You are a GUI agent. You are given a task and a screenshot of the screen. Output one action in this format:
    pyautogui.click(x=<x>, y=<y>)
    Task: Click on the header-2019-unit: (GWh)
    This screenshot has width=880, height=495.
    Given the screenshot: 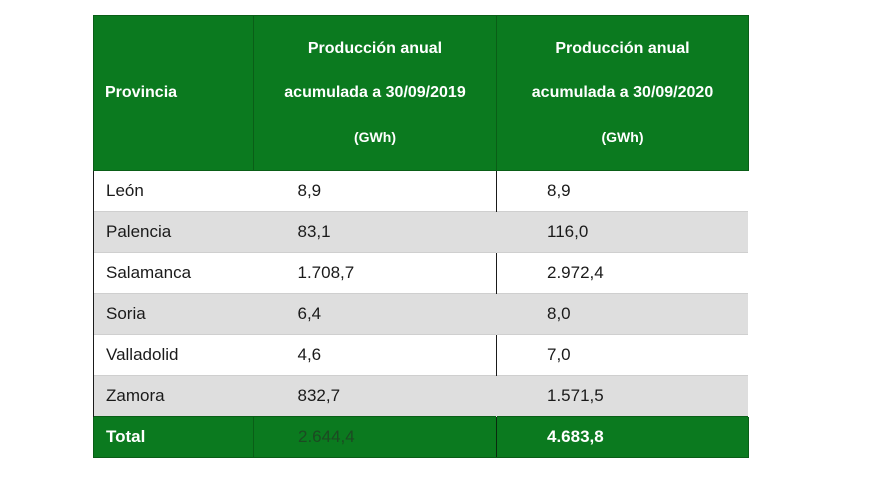 What is the action you would take?
    pyautogui.click(x=375, y=137)
    